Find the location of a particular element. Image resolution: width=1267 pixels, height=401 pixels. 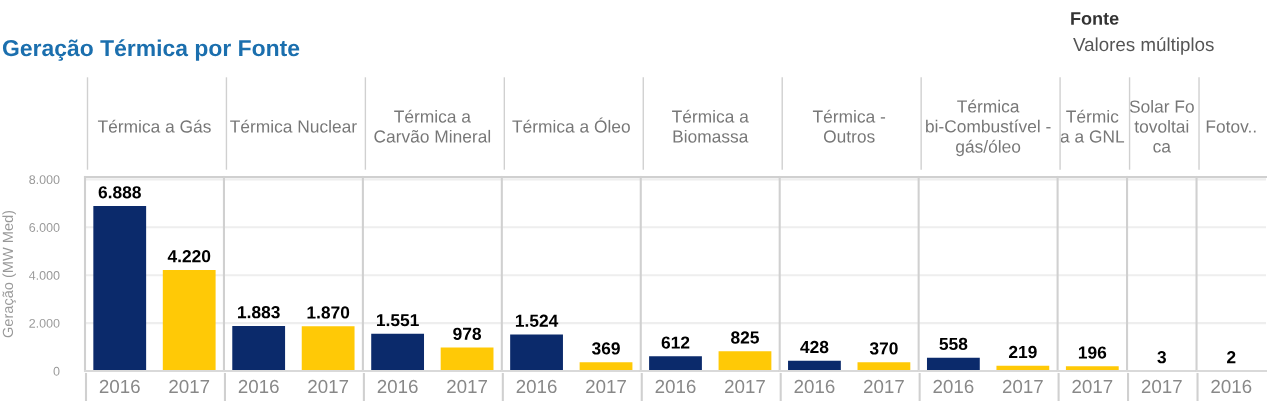

chart-title: Térmica bi-Combustível - gás/óleo is located at coordinates (988, 128).